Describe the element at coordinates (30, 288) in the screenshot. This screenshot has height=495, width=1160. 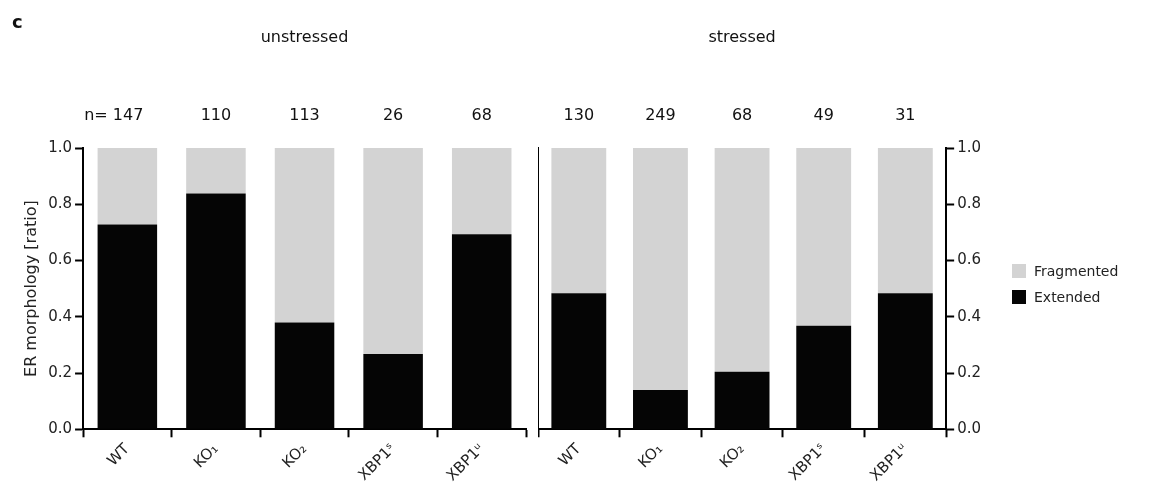
I see `y-axis-title: ER morphology [ratio]` at that location.